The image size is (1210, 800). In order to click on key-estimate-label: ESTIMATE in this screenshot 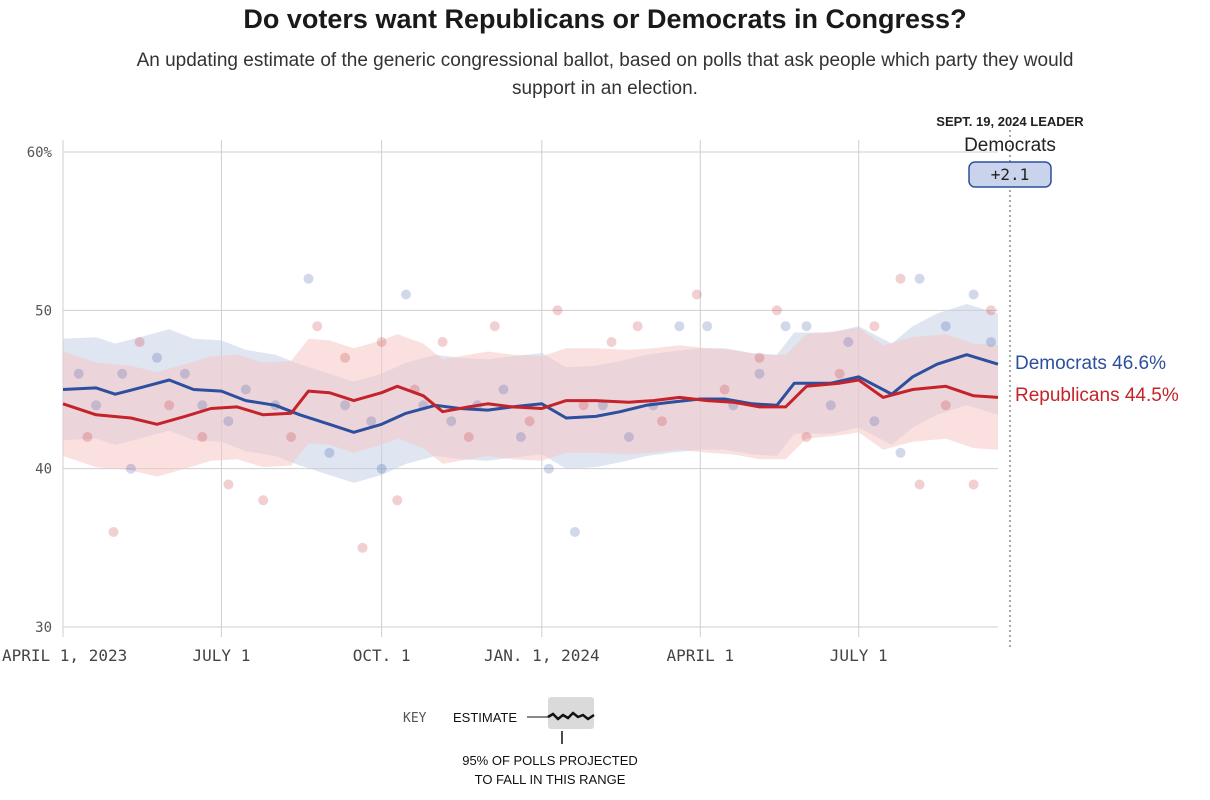, I will do `click(485, 717)`.